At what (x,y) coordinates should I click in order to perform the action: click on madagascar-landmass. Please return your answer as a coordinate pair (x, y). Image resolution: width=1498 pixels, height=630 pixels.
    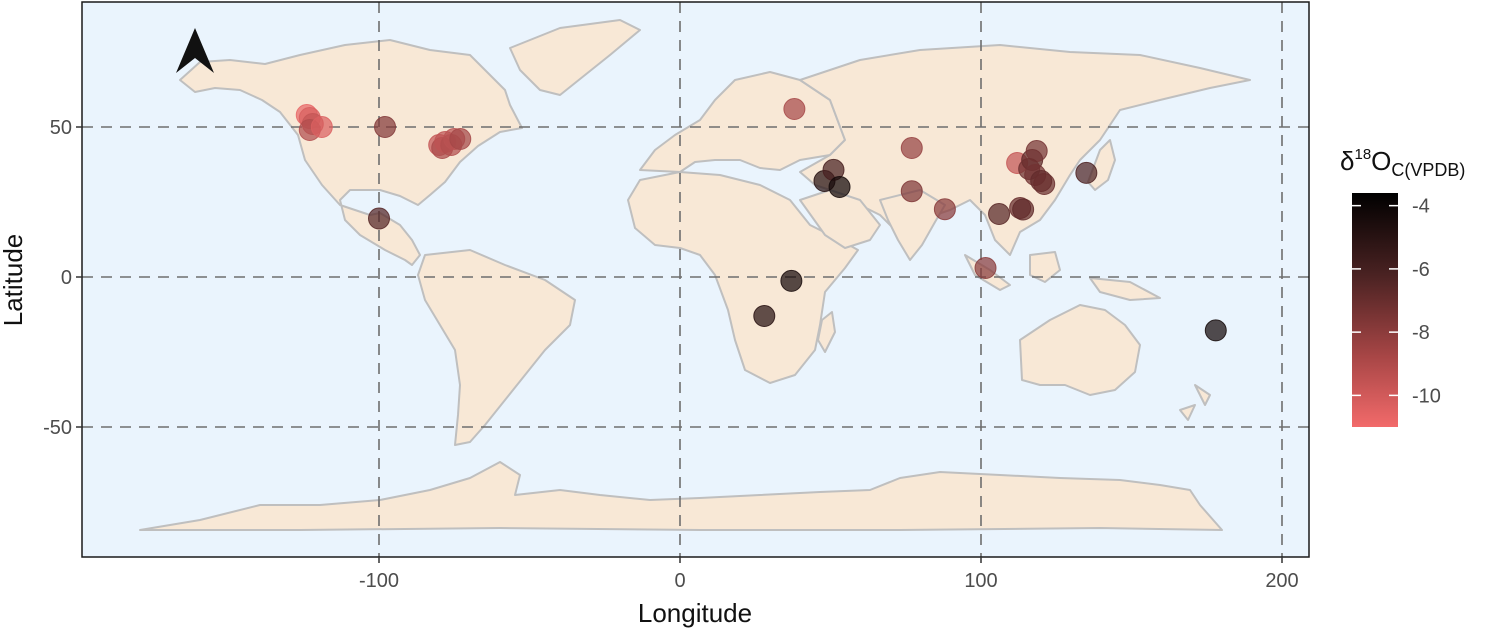
    Looking at the image, I should click on (826, 332).